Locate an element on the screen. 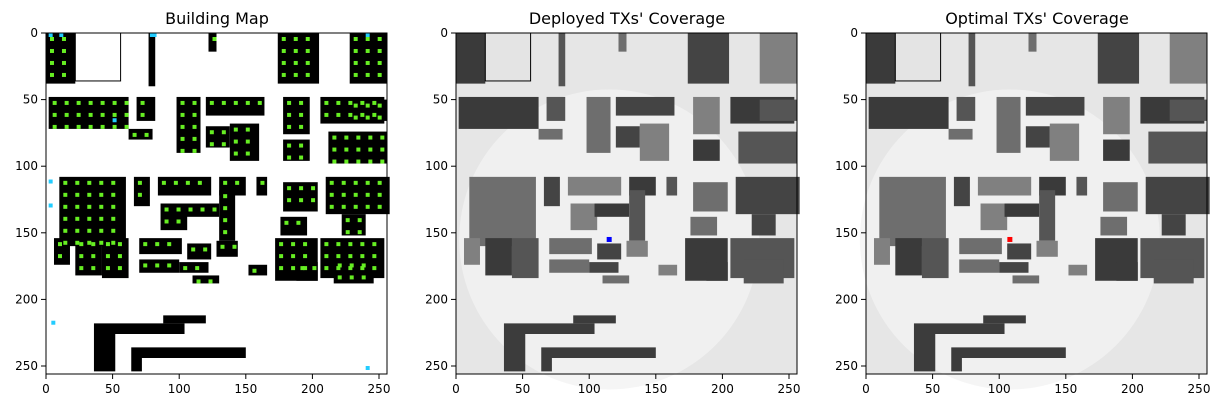 The image size is (1224, 407). outlined-building is located at coordinates (918, 57).